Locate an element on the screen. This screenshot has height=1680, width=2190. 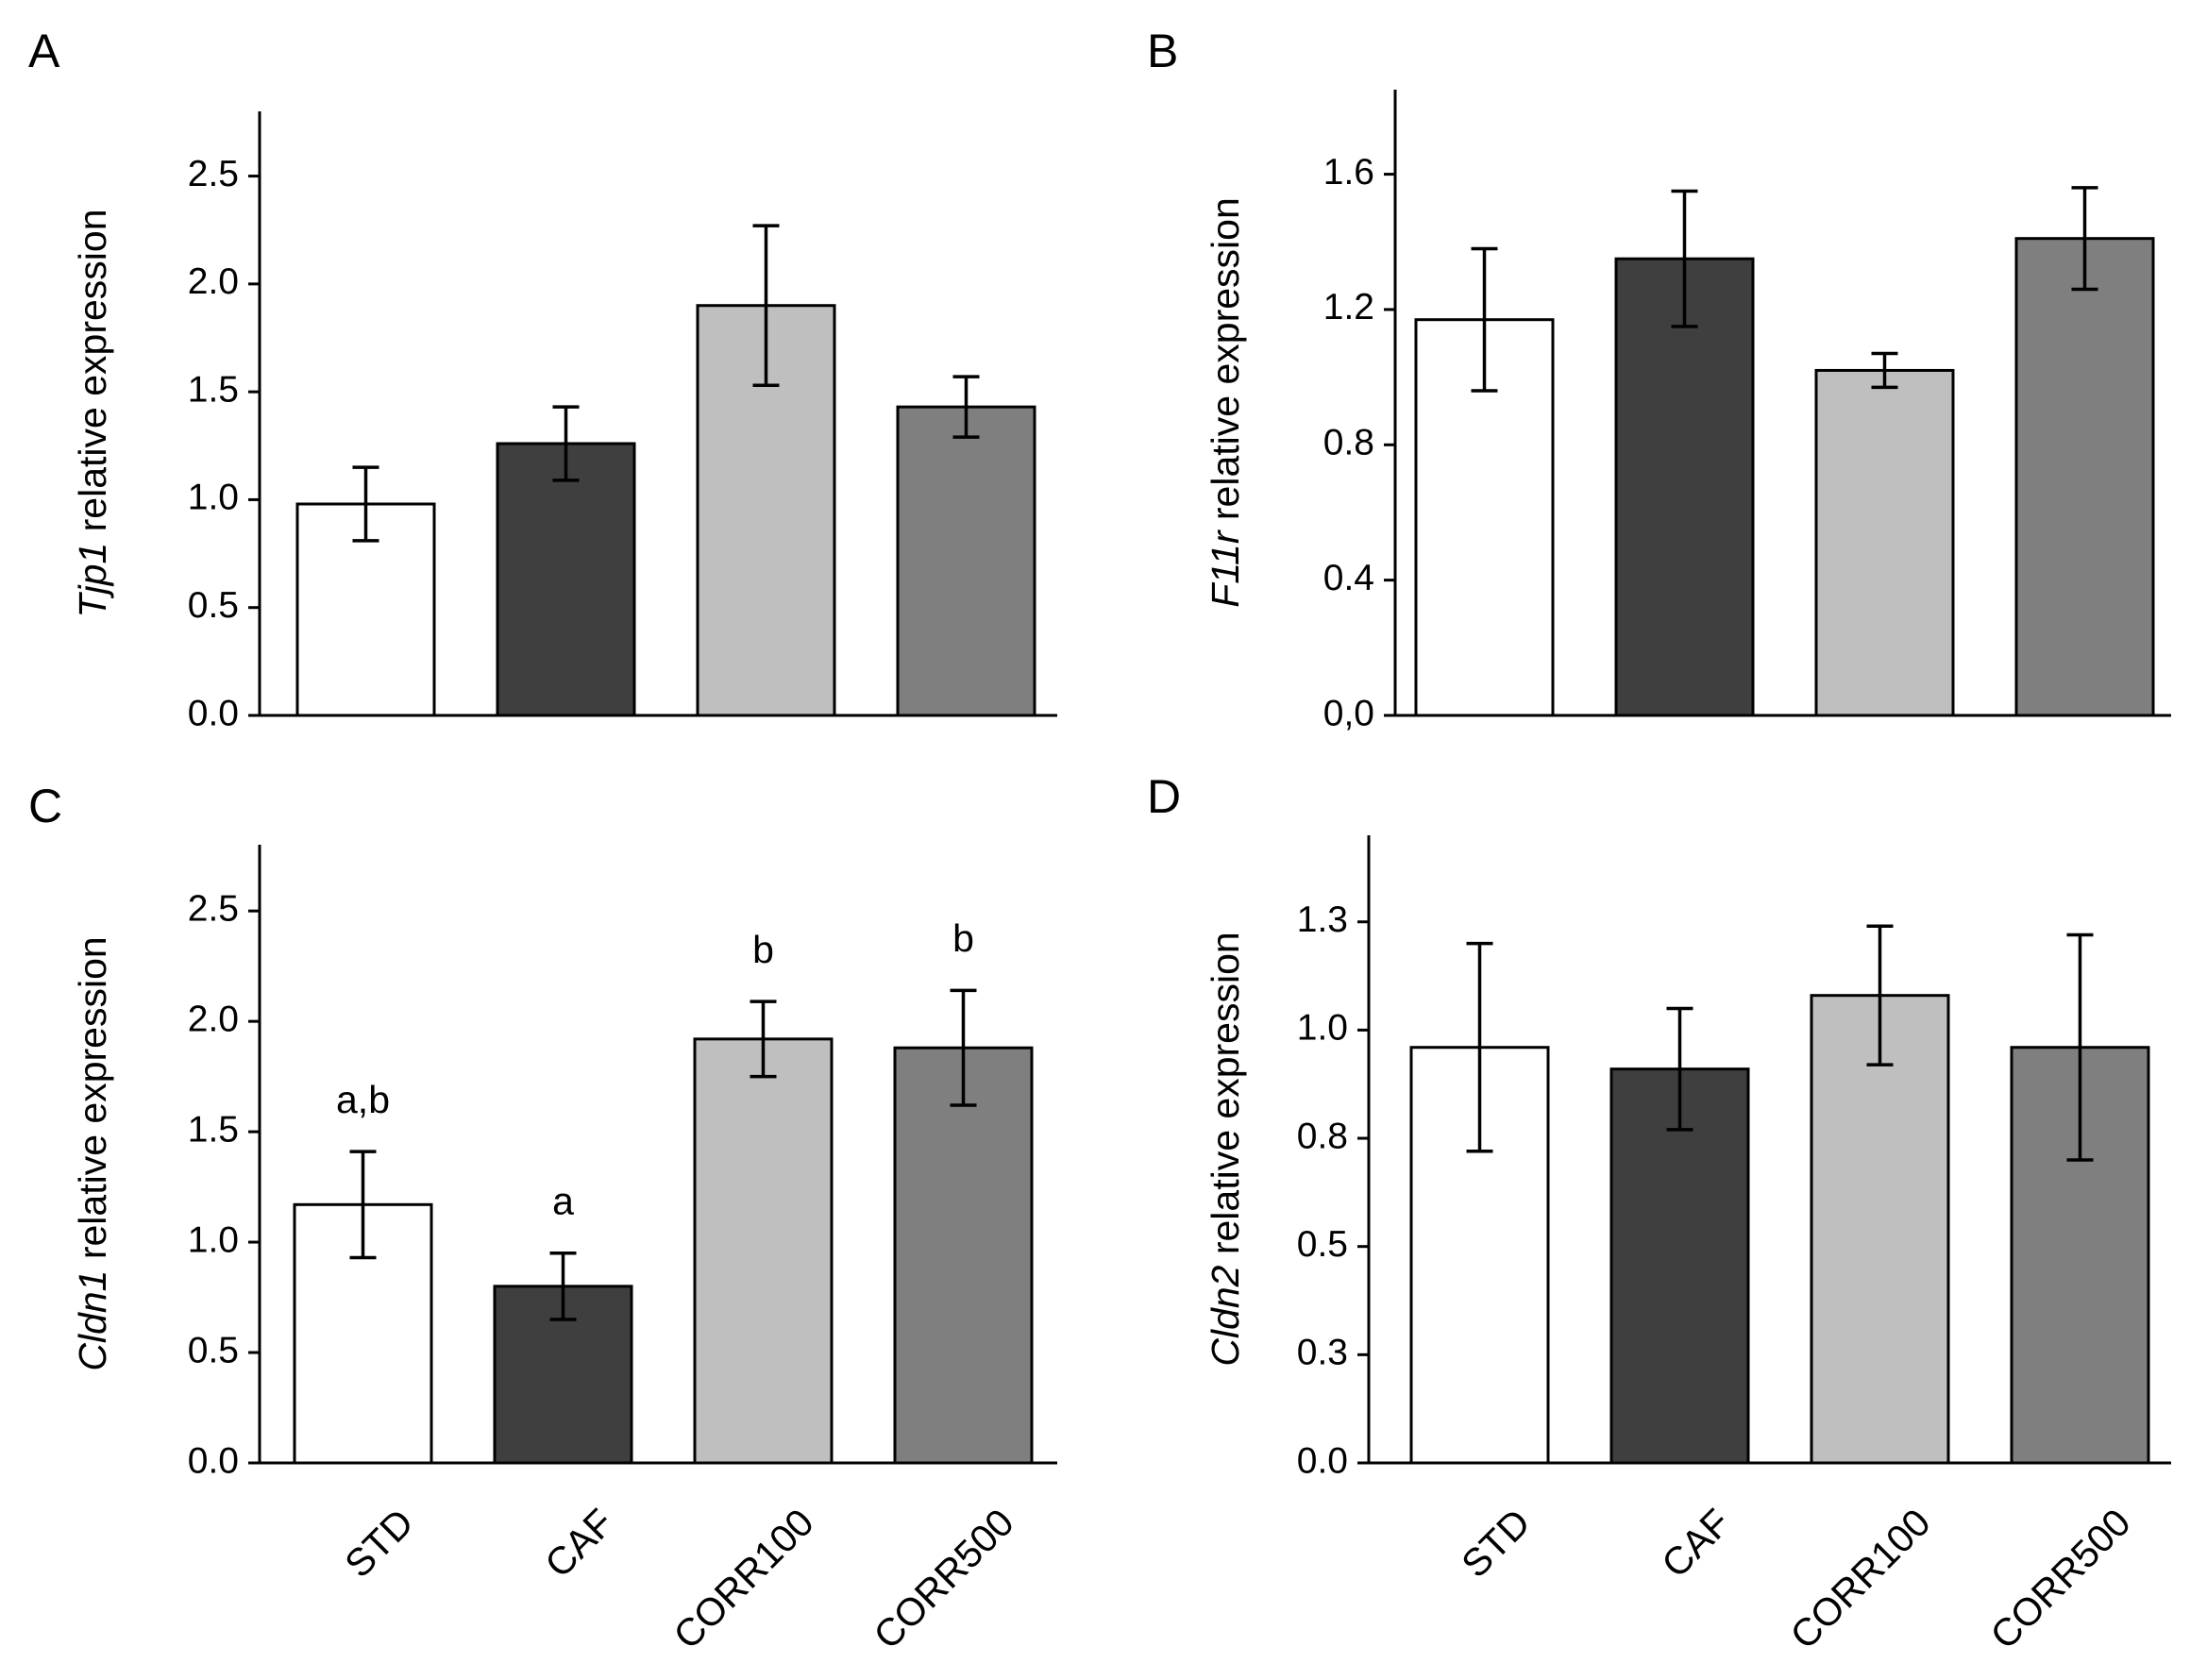
y-axis-label: F11r relative expression is located at coordinates (1225, 402).